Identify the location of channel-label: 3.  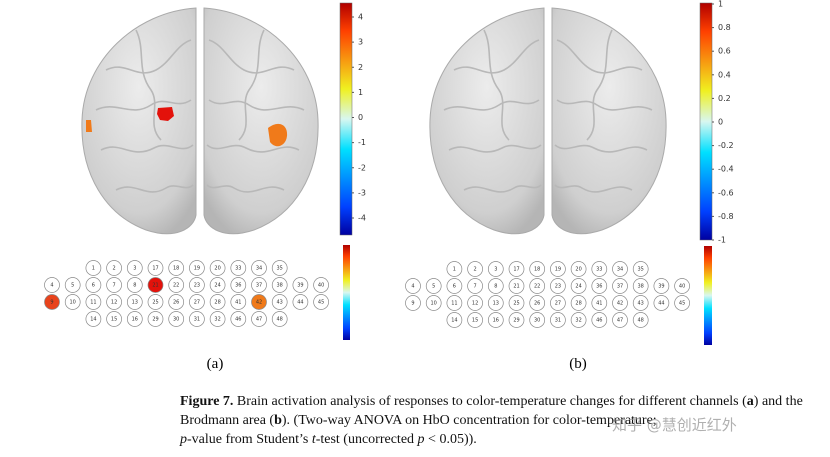
(495, 270).